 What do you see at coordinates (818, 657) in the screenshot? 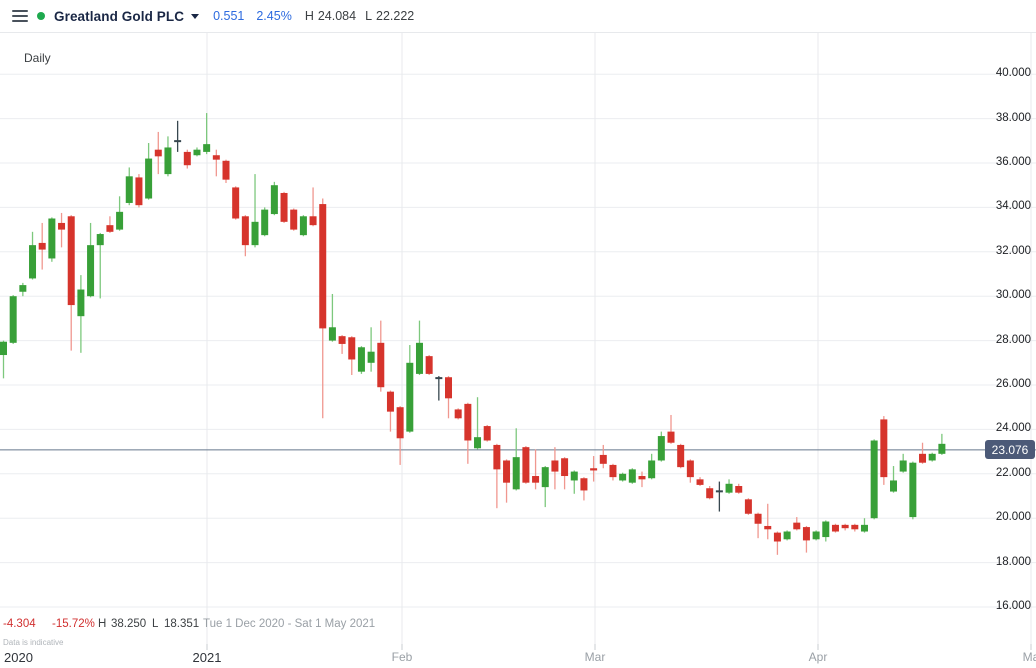
I see `x-axis-label: Apr` at bounding box center [818, 657].